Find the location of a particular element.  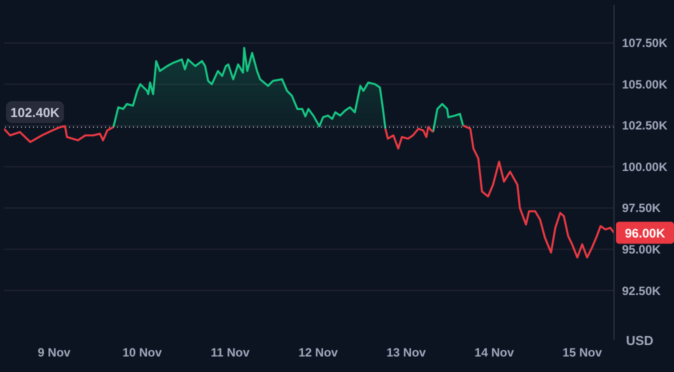

y-tick-label: 92.50K is located at coordinates (642, 291).